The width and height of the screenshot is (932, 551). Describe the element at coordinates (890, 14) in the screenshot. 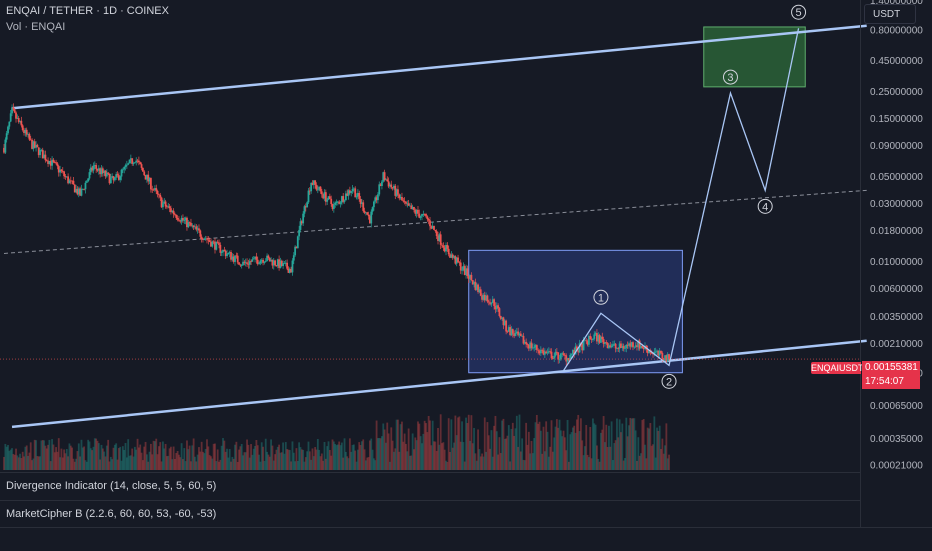

I see `currency-button: USDT` at that location.